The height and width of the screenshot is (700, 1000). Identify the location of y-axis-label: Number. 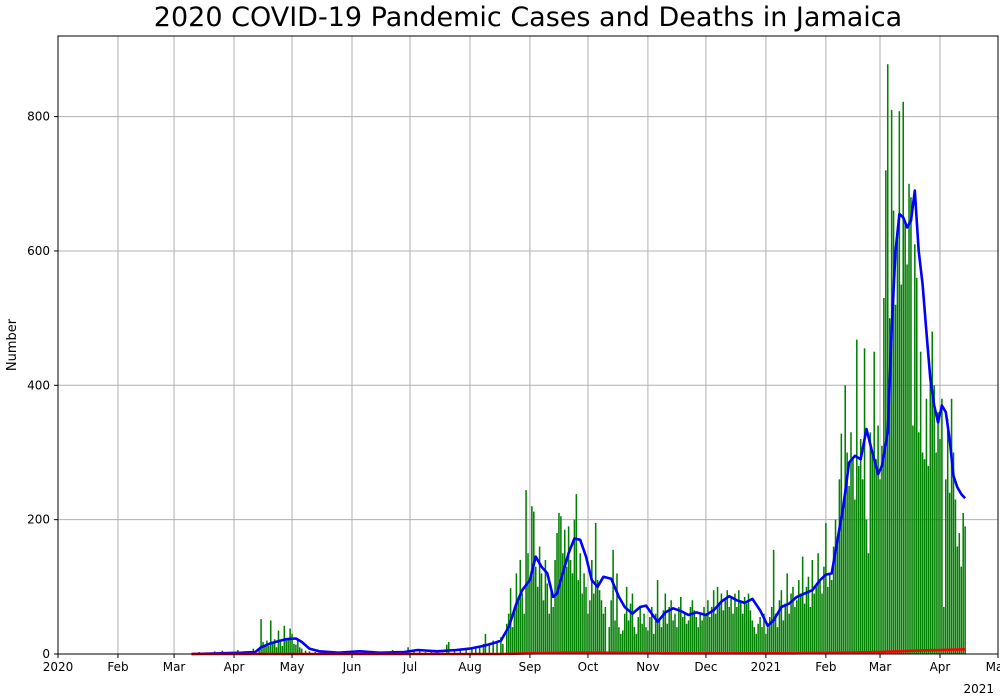
(12, 344).